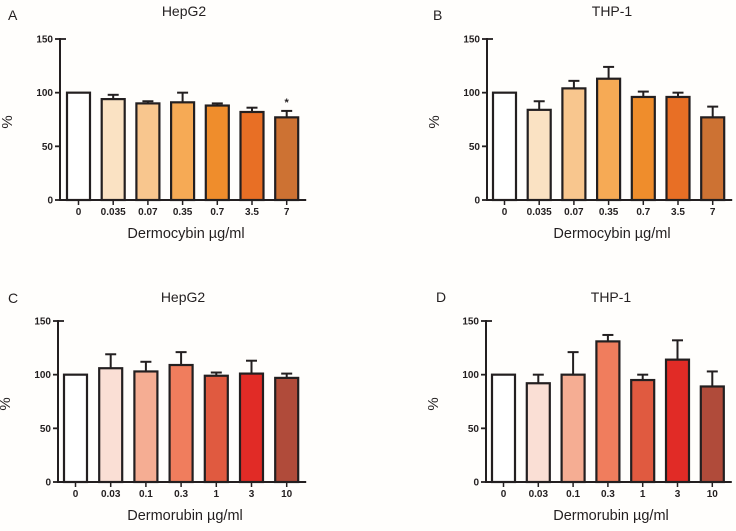  Describe the element at coordinates (13, 15) in the screenshot. I see `panel-letter: A` at that location.